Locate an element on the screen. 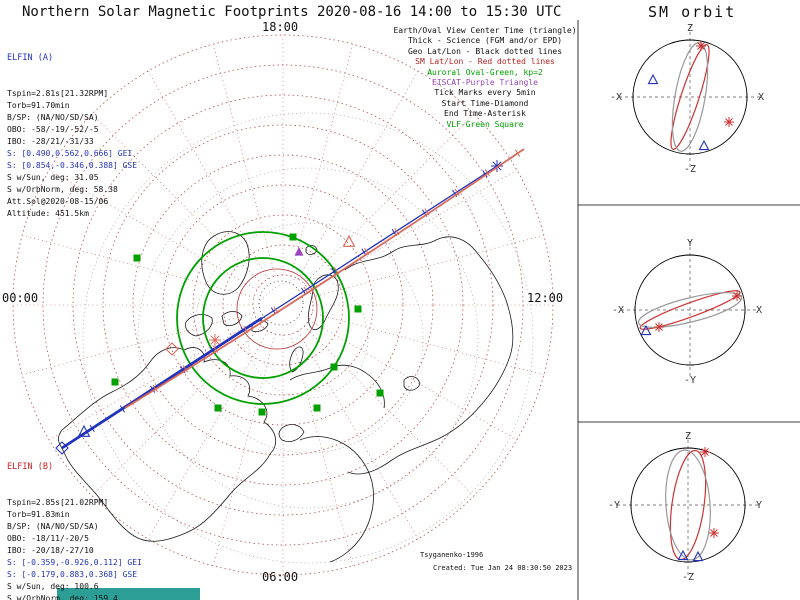 The width and height of the screenshot is (800, 600). orbit-panel-xy-axis-label: -X is located at coordinates (618, 310).